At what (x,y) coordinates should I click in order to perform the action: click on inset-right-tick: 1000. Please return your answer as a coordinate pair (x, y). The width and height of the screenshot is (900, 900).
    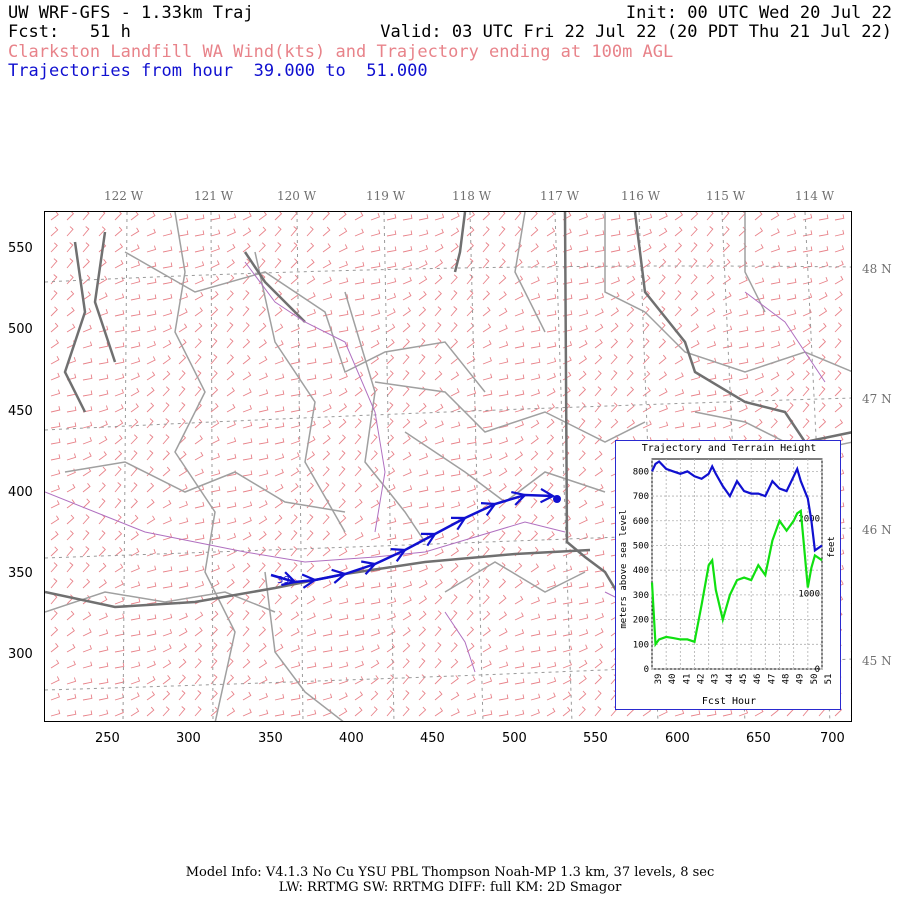
    Looking at the image, I should click on (809, 595).